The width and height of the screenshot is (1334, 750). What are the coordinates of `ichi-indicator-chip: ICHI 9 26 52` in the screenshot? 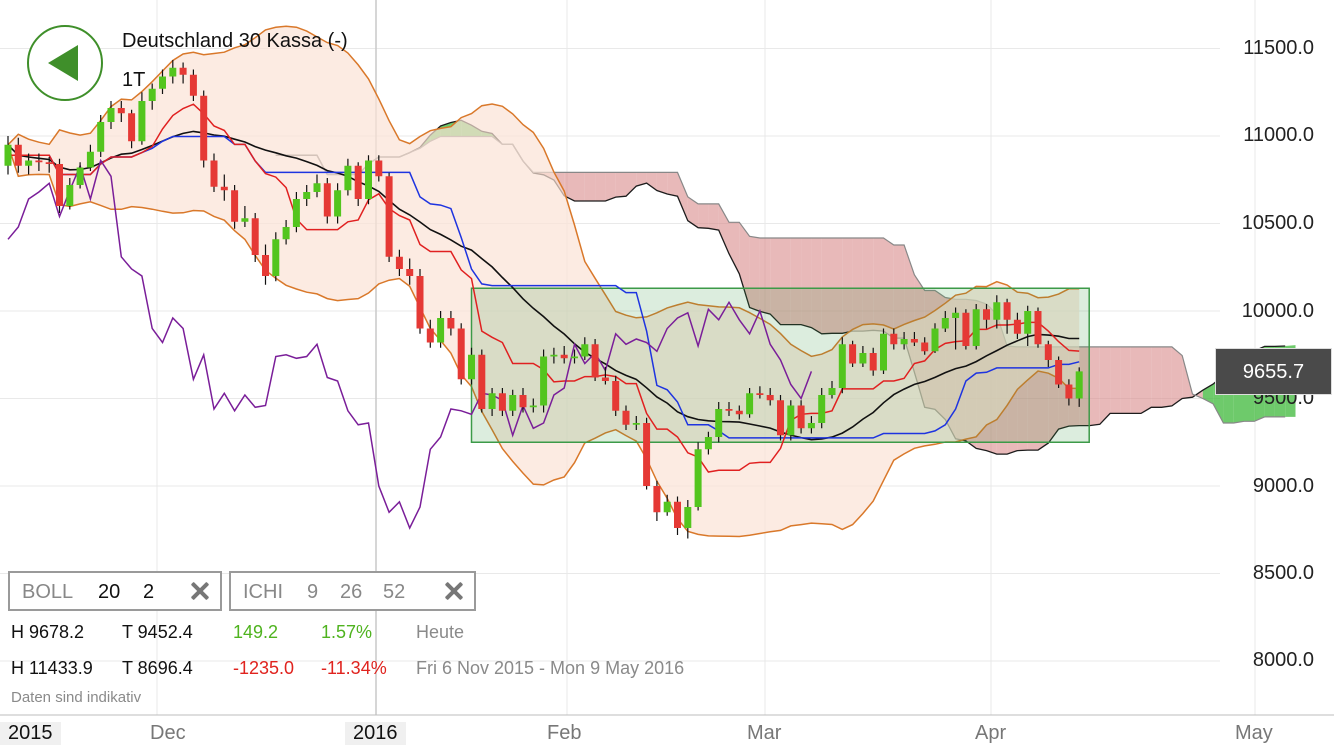 It's located at (352, 591).